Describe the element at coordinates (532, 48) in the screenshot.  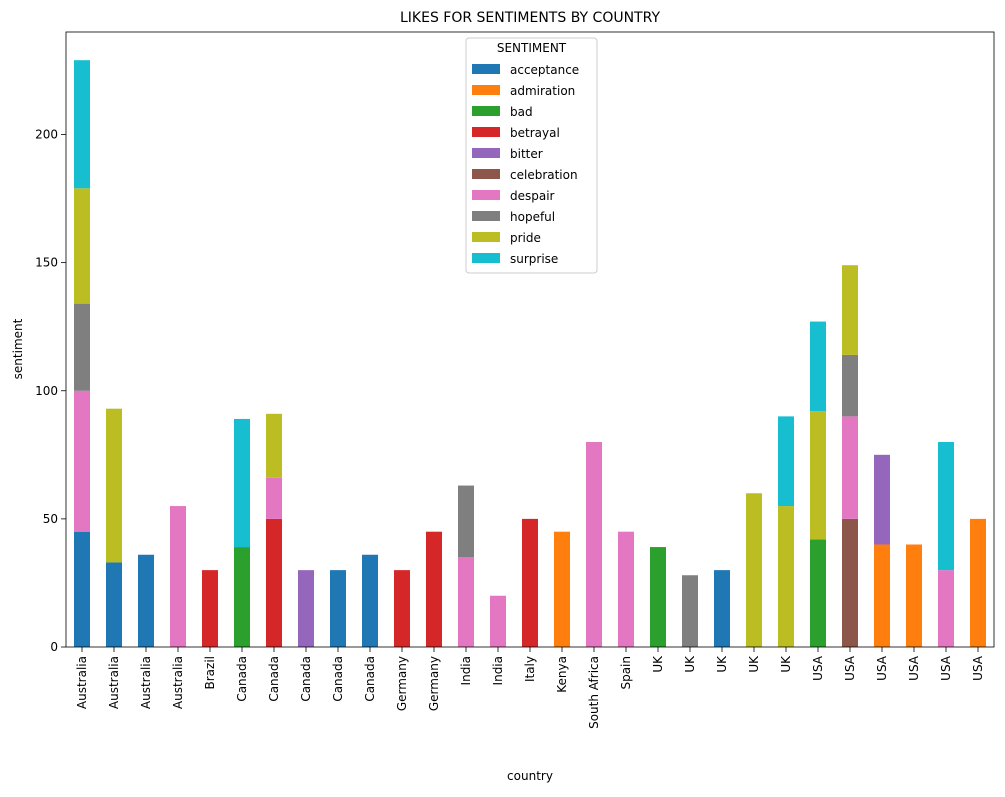
I see `legend-title: SENTIMENT` at that location.